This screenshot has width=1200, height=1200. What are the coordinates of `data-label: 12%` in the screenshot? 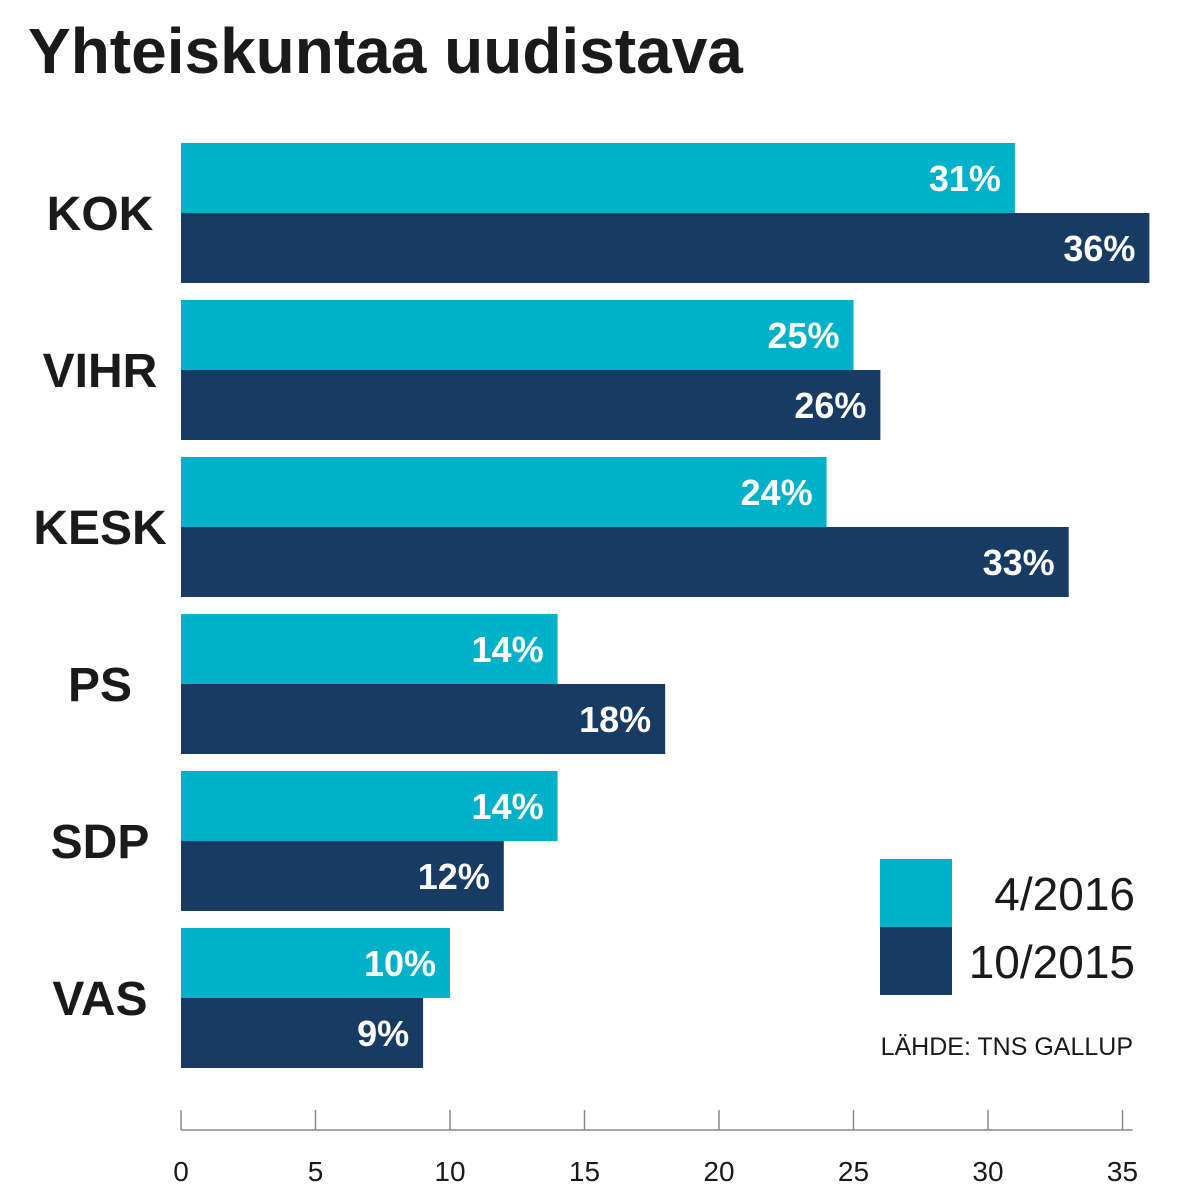 It's located at (454, 876).